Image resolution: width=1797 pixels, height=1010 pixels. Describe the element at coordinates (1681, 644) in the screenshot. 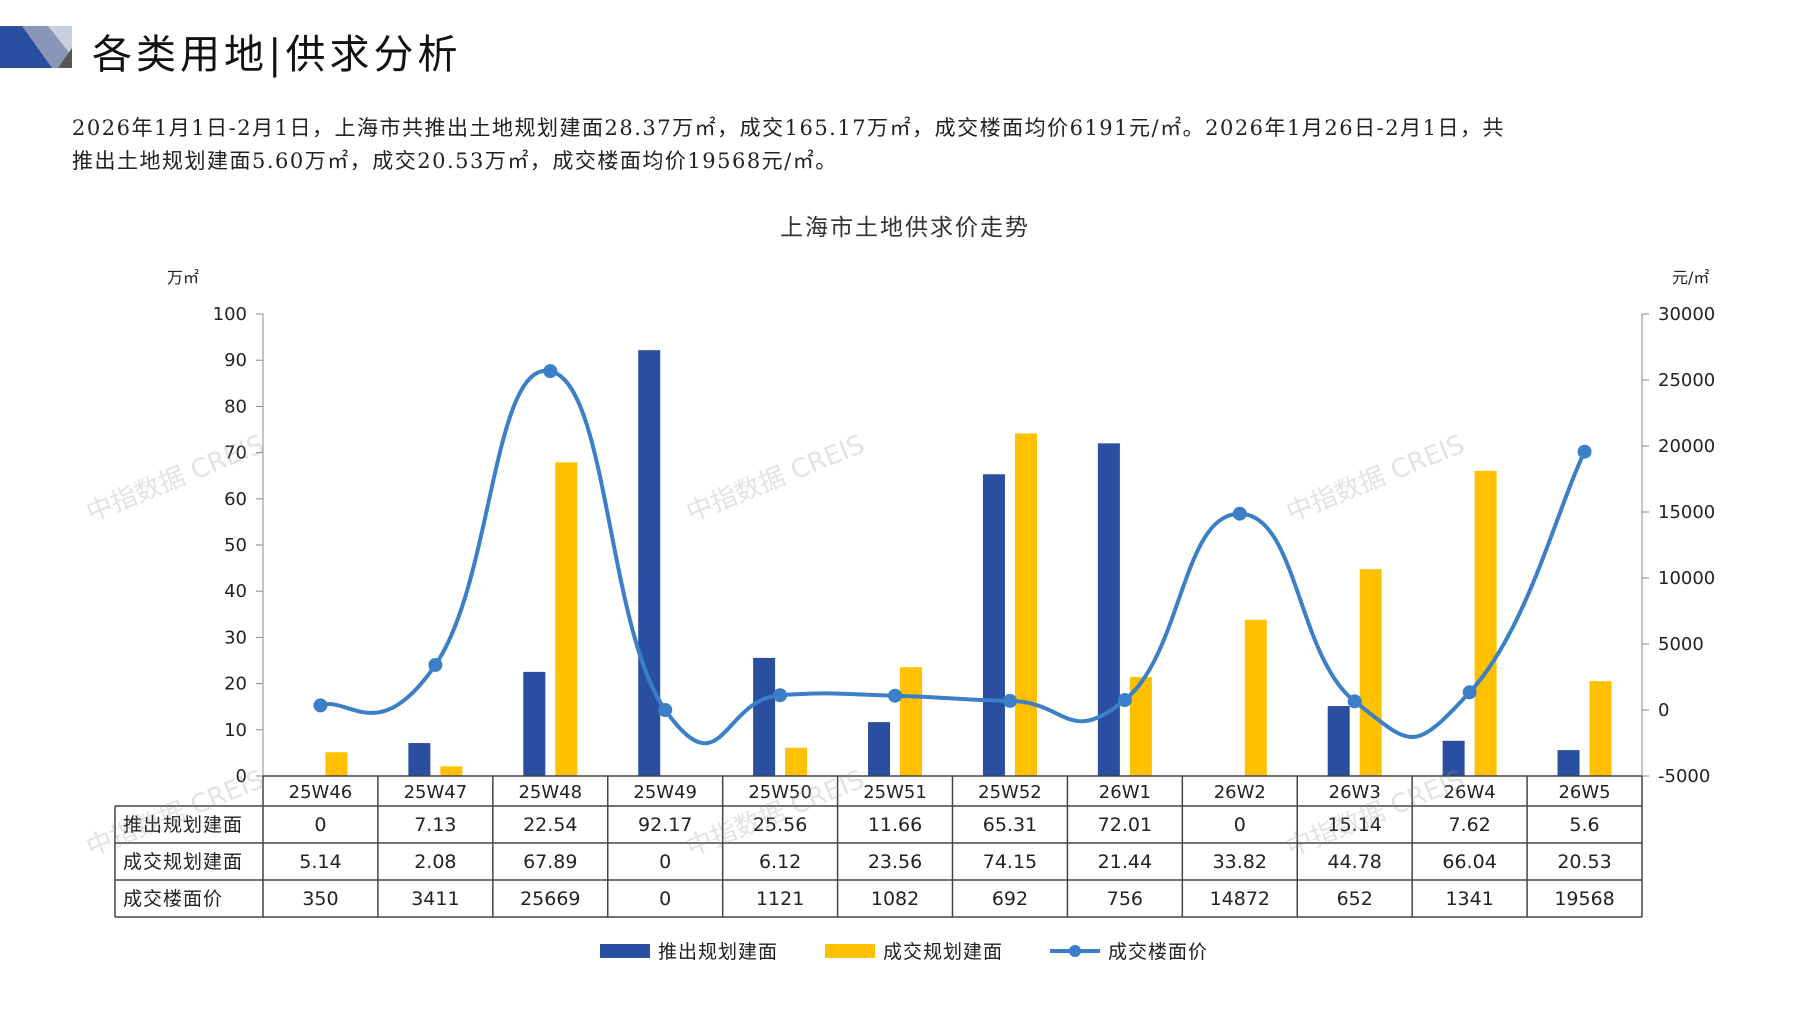

I see `right-tick-label: 5000` at that location.